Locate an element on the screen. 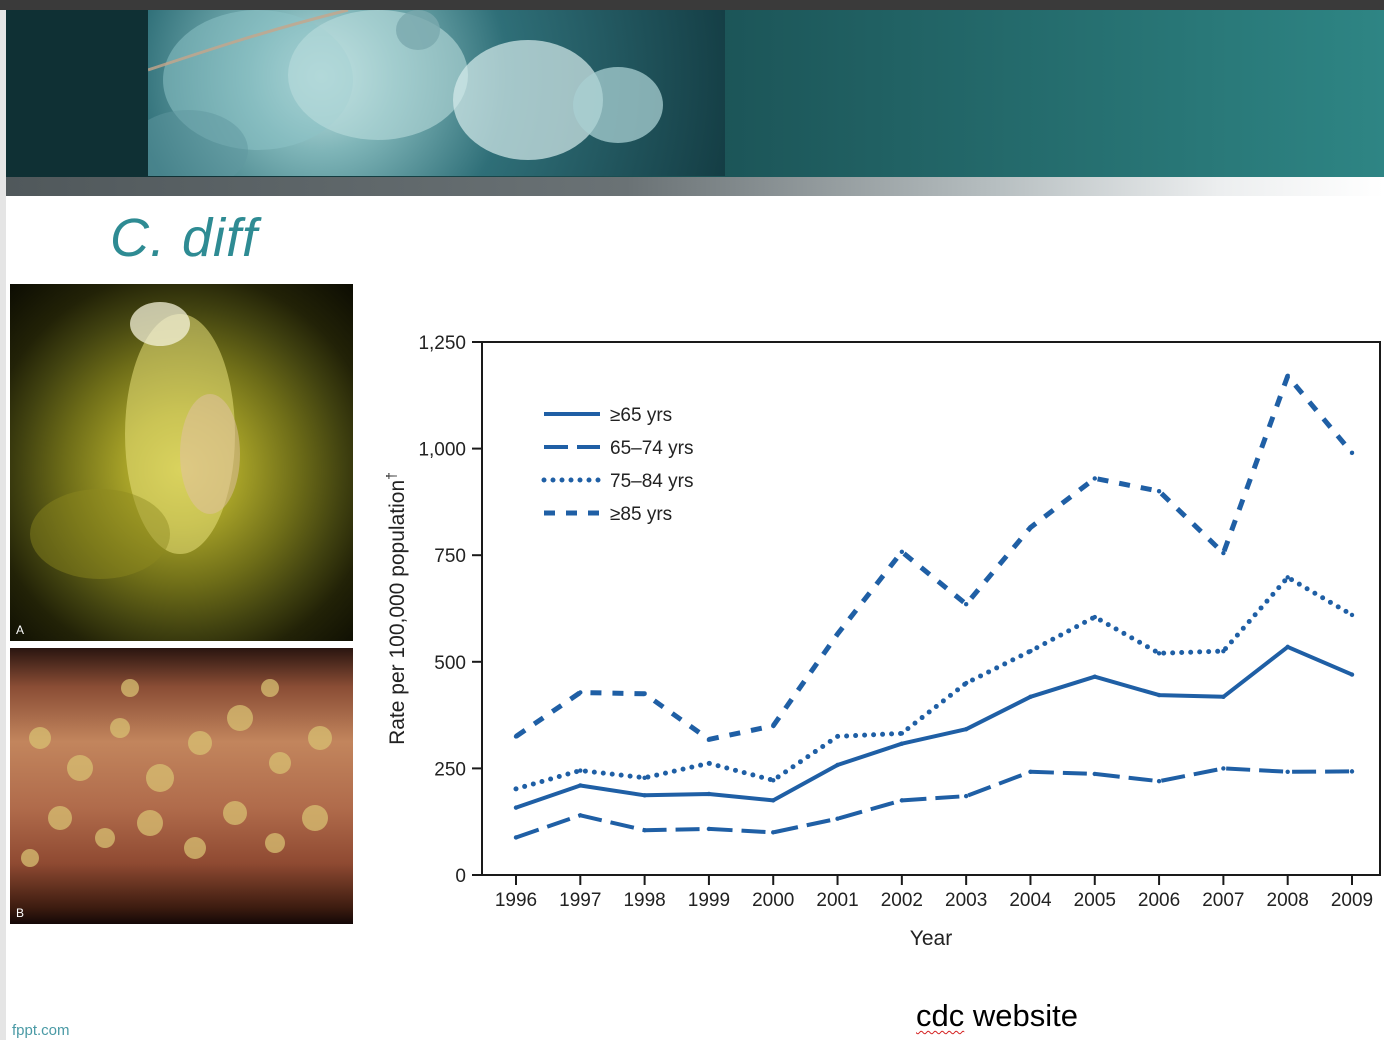  colon-specimen-photo-b: B is located at coordinates (181, 786).